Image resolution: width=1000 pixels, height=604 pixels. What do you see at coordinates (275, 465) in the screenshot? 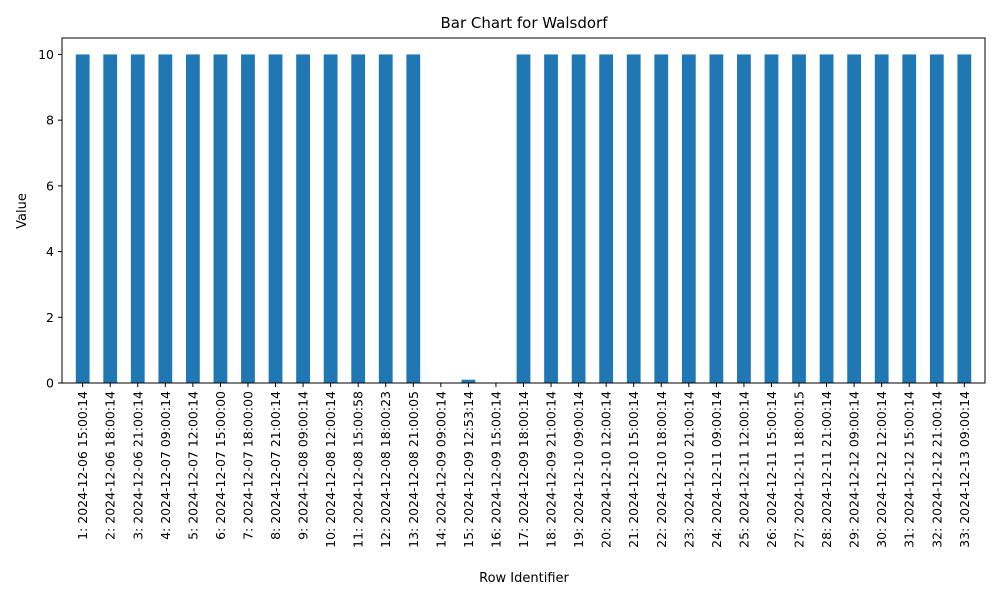
I see `x-tick-label: 8: 2024-12-07 21:00:14` at bounding box center [275, 465].